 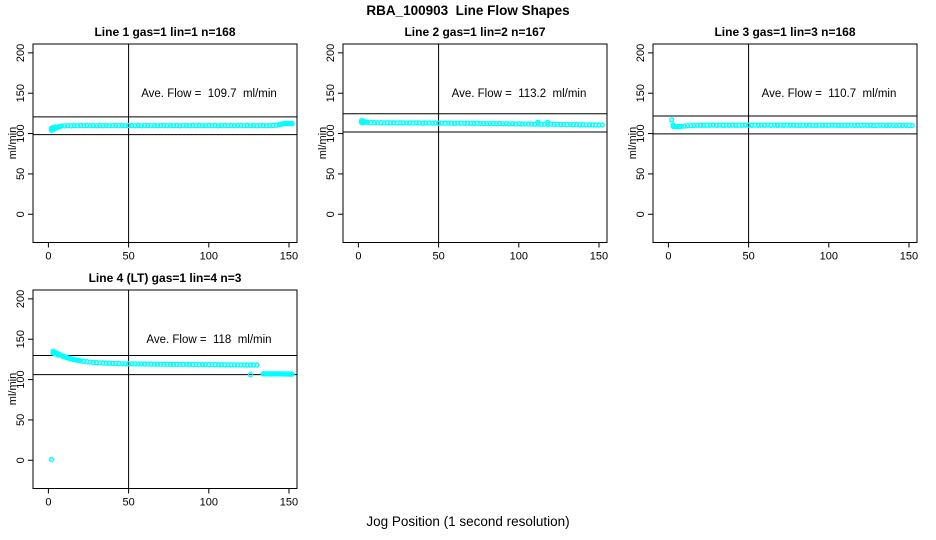 I want to click on panel-4-y-axis-label: ml/min, so click(x=13, y=389).